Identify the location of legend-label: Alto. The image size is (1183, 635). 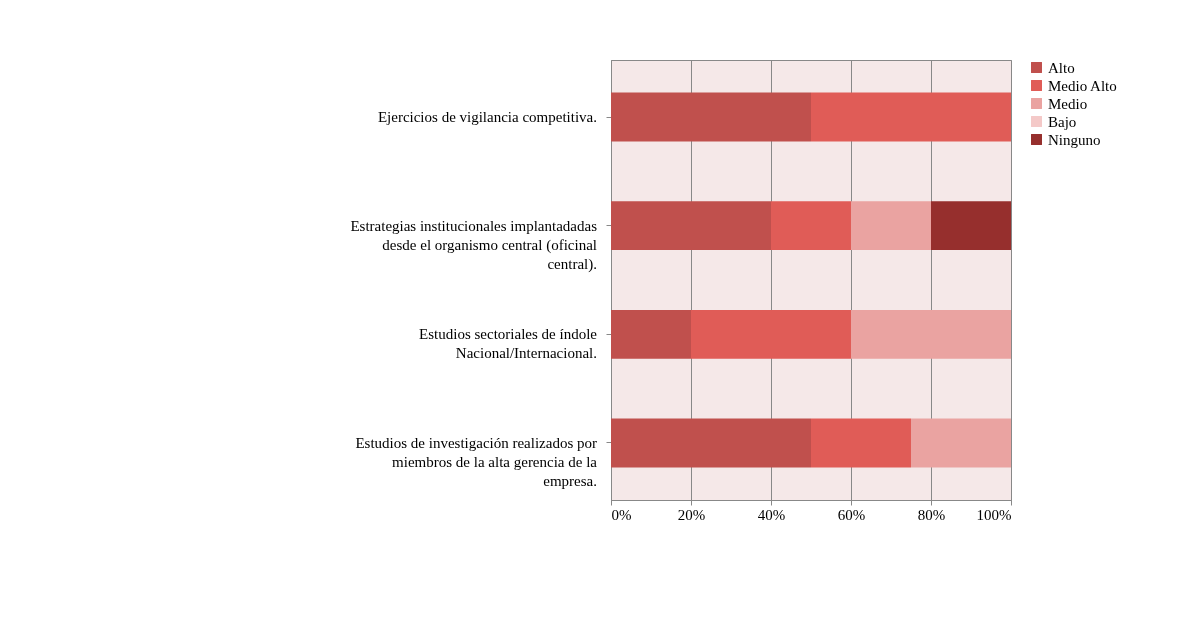
(1061, 67).